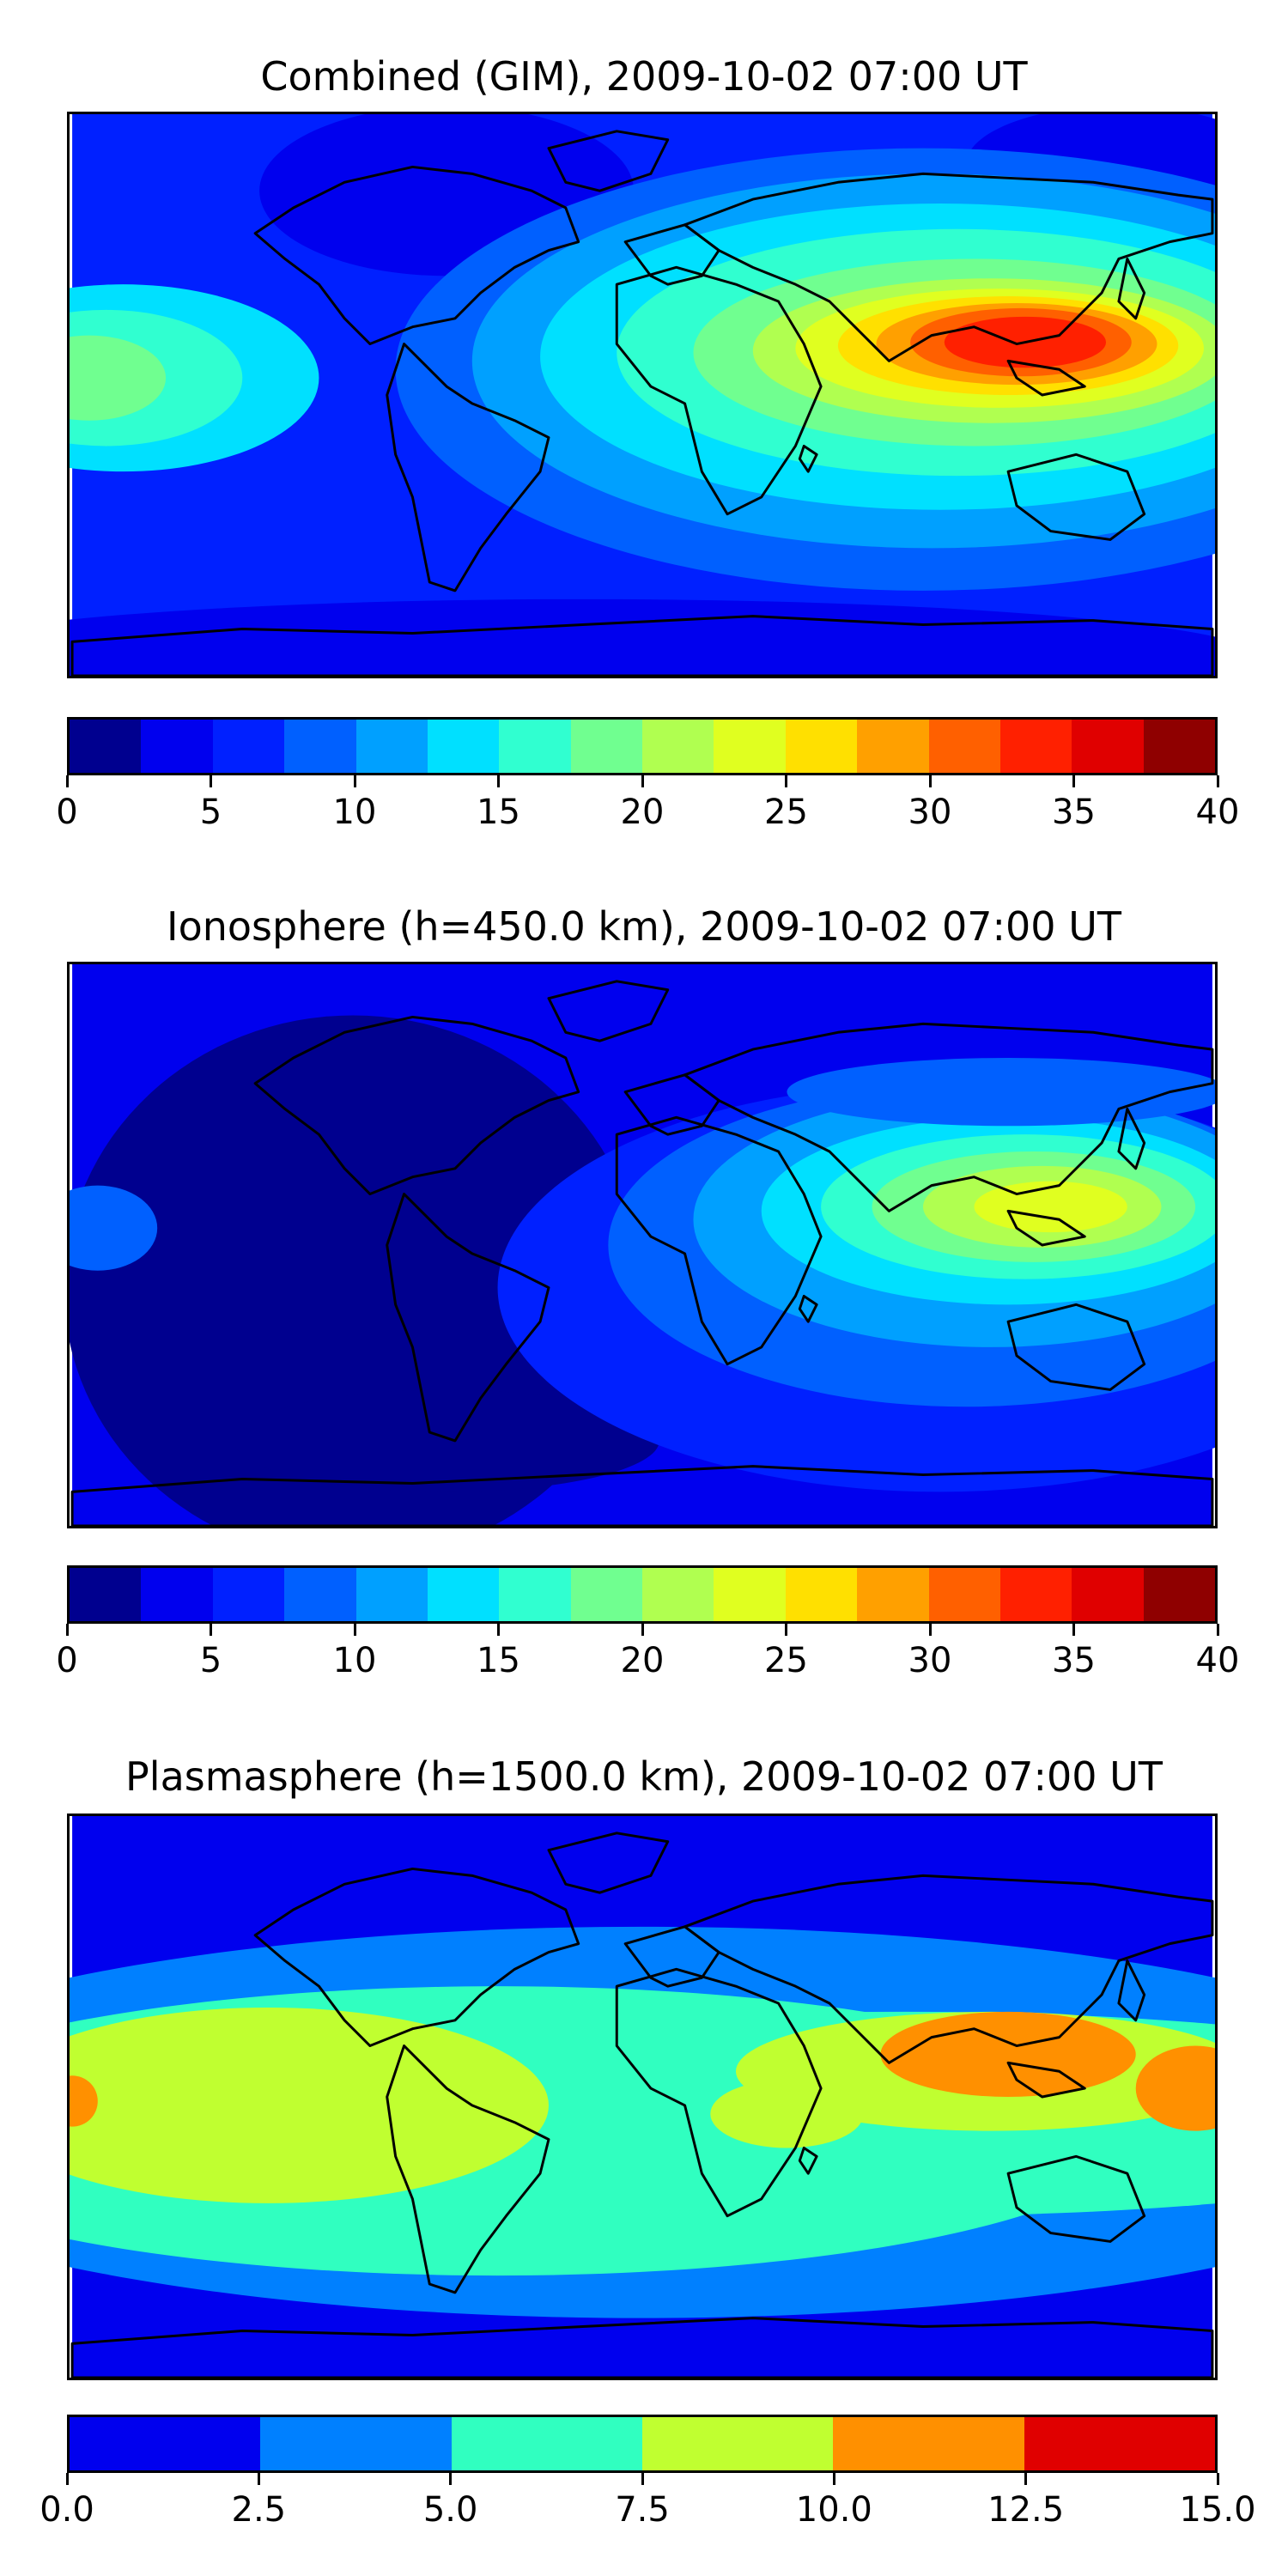 This screenshot has width=1288, height=2576. What do you see at coordinates (834, 2510) in the screenshot?
I see `colorbar-tick-label: 10.0` at bounding box center [834, 2510].